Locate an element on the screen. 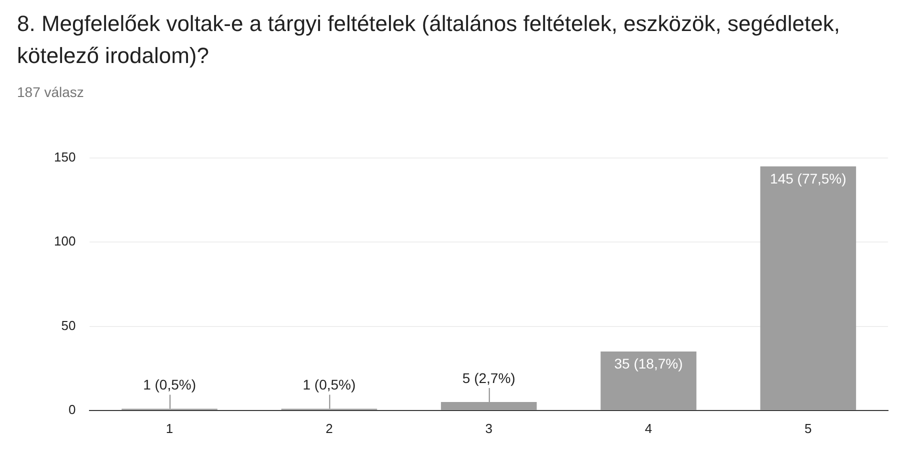 The image size is (900, 450). x-tick-label: 5 is located at coordinates (808, 428).